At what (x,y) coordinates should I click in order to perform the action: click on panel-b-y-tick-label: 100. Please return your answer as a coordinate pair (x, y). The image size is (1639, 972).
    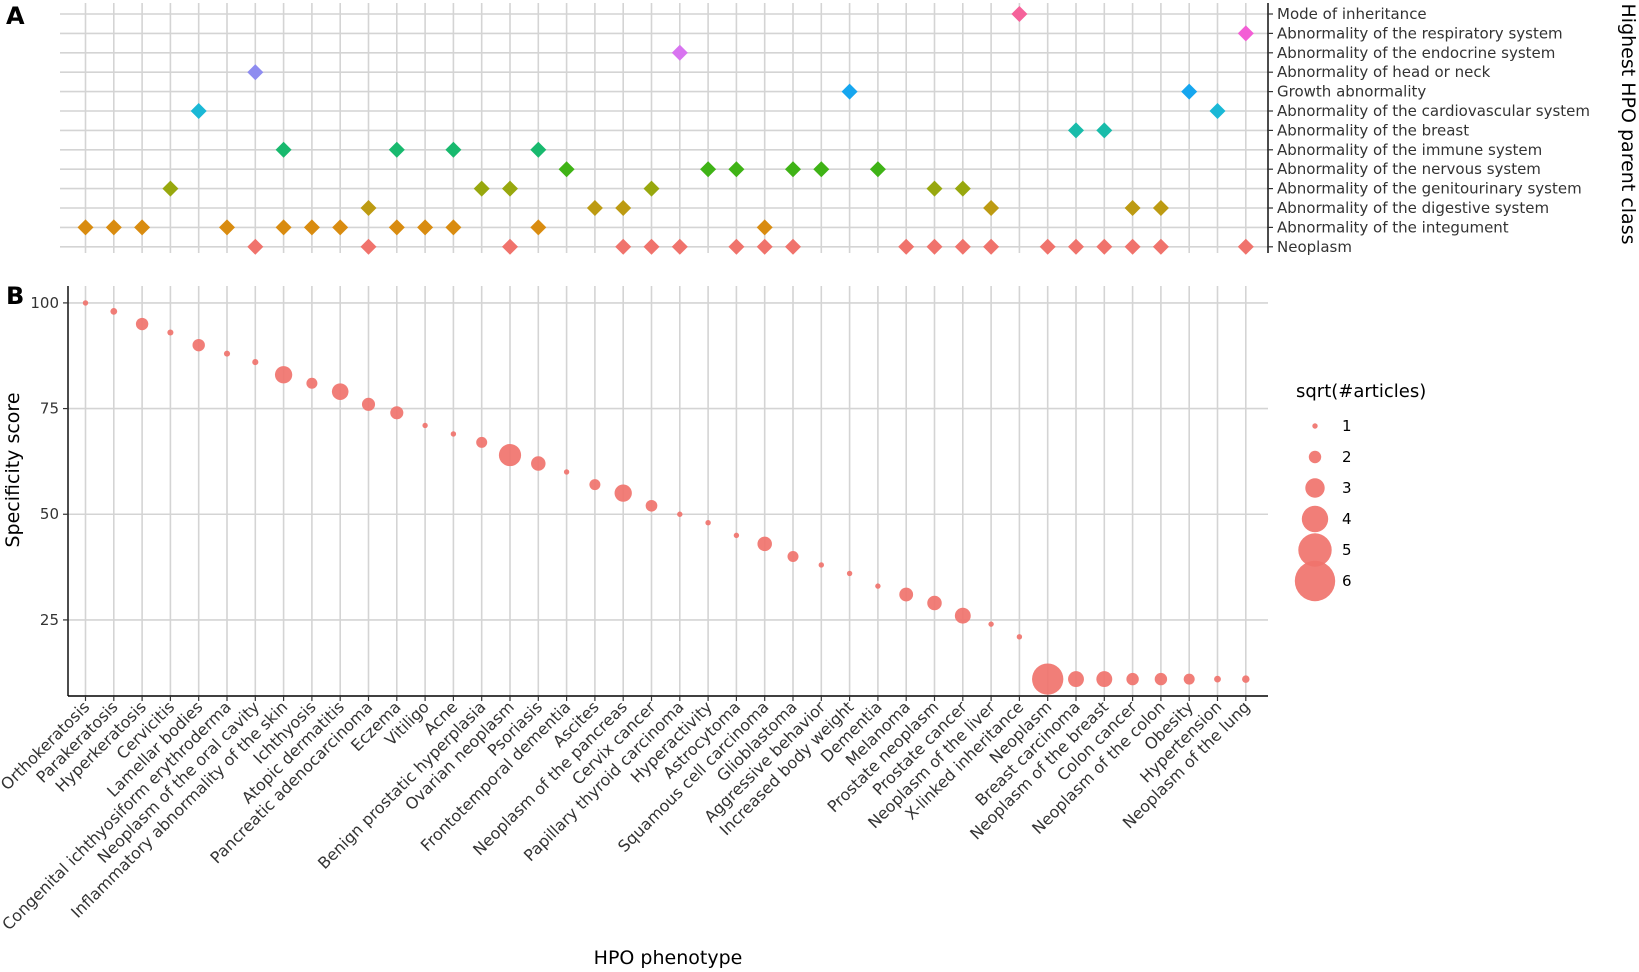
    Looking at the image, I should click on (44, 303).